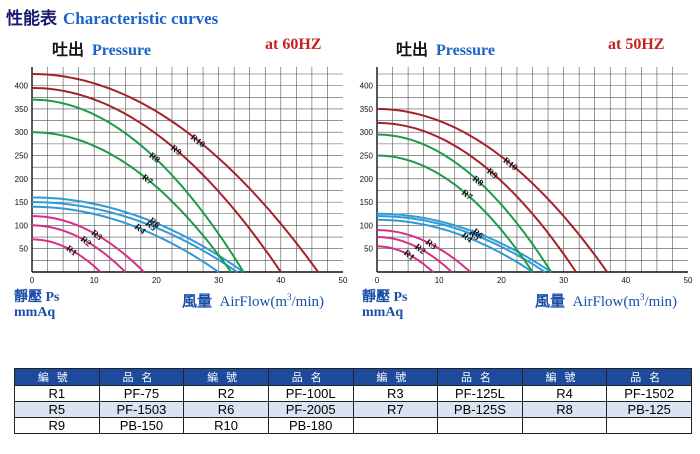 This screenshot has height=454, width=700. Describe the element at coordinates (445, 50) in the screenshot. I see `panel2-pressure-title: 吐出 Pressure` at that location.